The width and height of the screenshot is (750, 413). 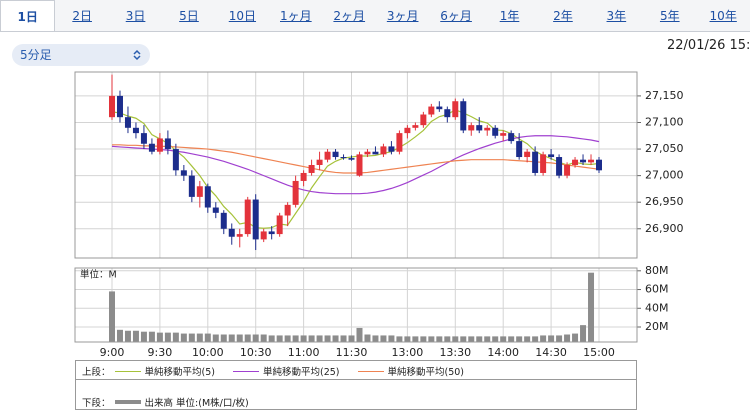 What do you see at coordinates (349, 16) in the screenshot?
I see `period-tab: 2ヶ月` at bounding box center [349, 16].